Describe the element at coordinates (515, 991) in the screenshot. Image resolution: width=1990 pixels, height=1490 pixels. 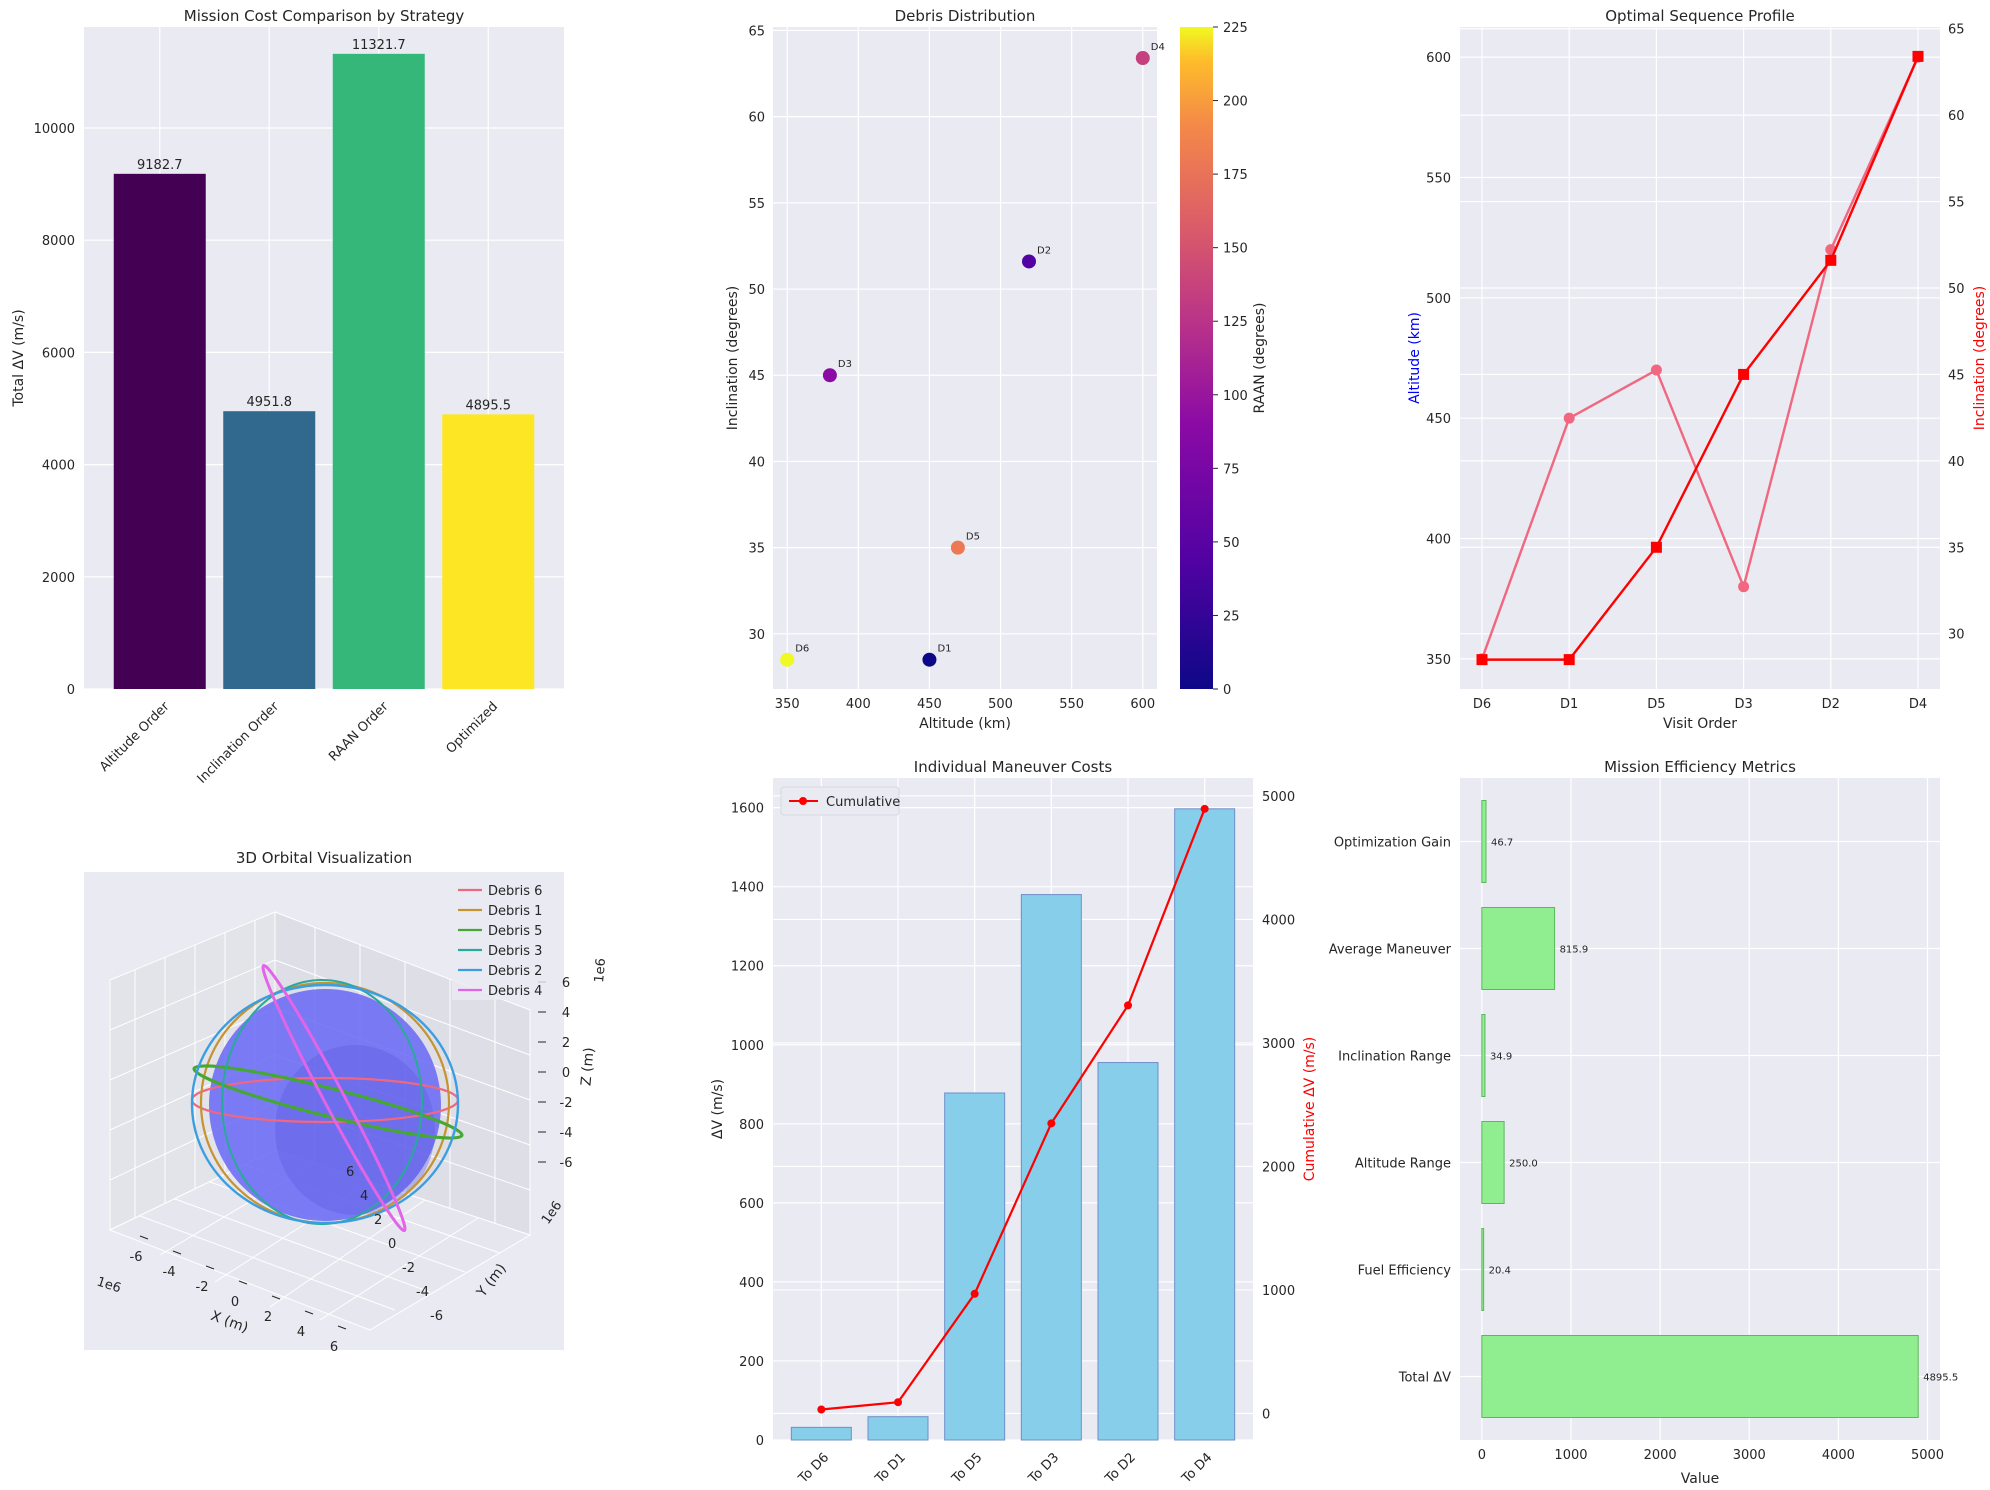
I see `legend-entry: Debris 4` at that location.